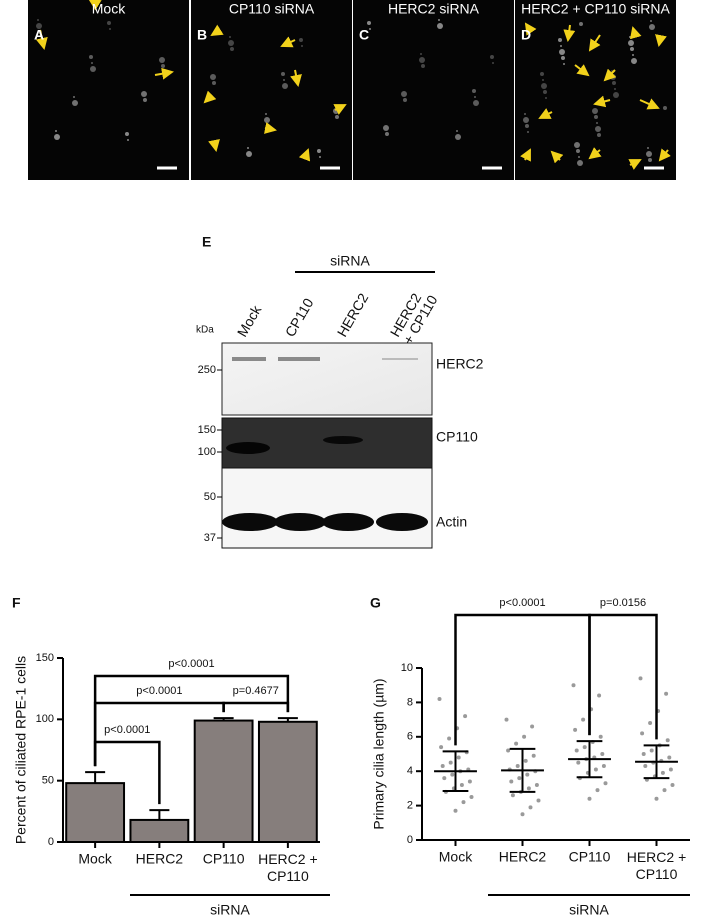  Describe the element at coordinates (623, 603) in the screenshot. I see `p-value: p=0.0156` at that location.